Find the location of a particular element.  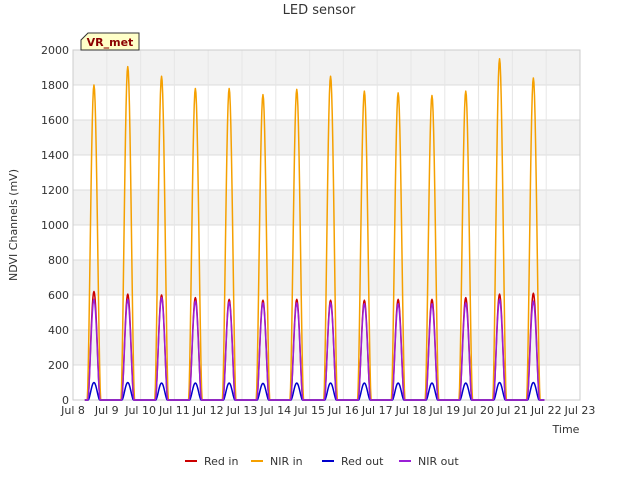

y-tick-label: 1400 is located at coordinates (55, 155).